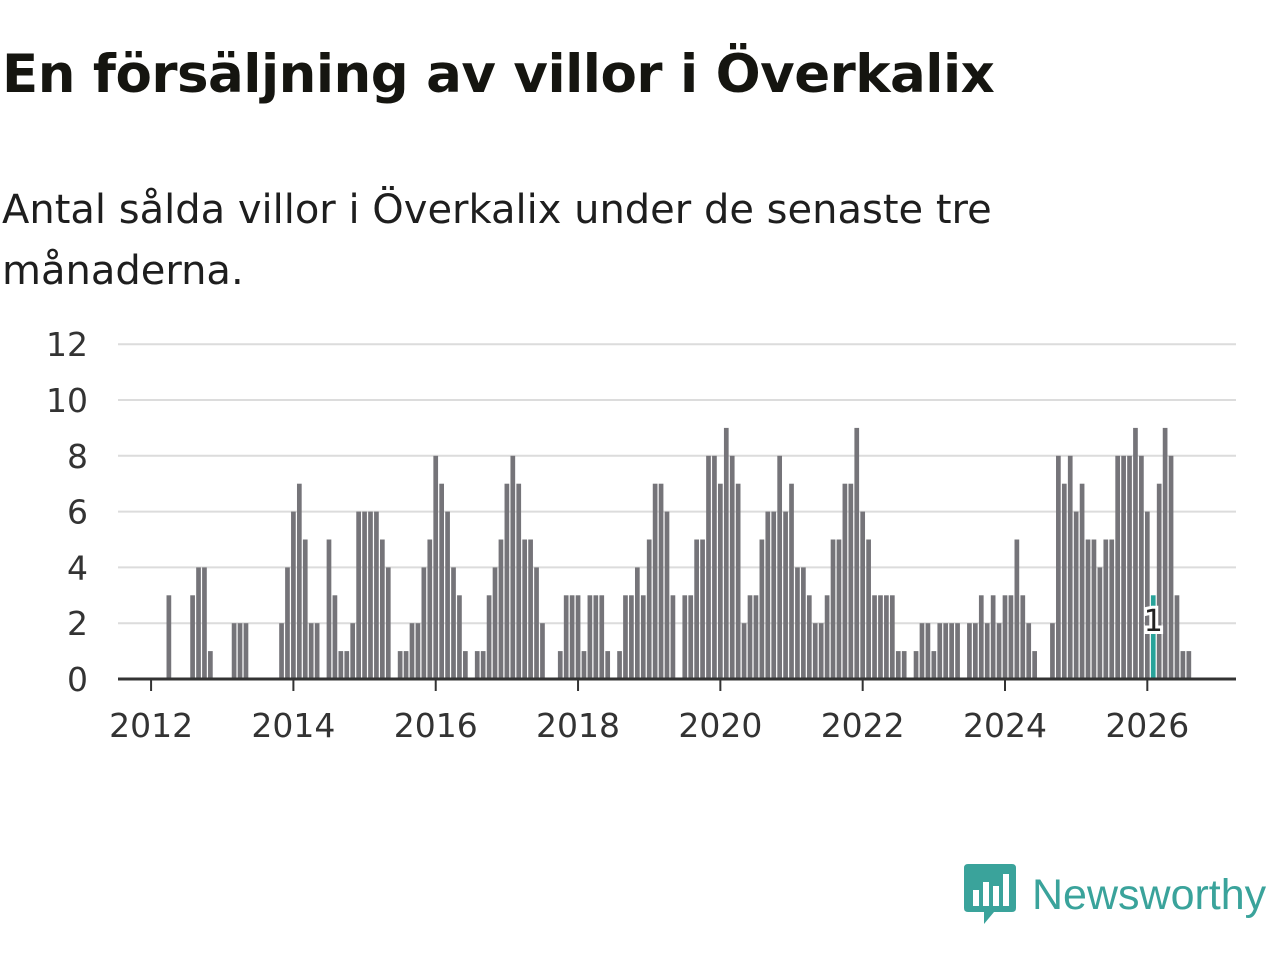  What do you see at coordinates (1005, 723) in the screenshot?
I see `x-tick-label: 2024` at bounding box center [1005, 723].